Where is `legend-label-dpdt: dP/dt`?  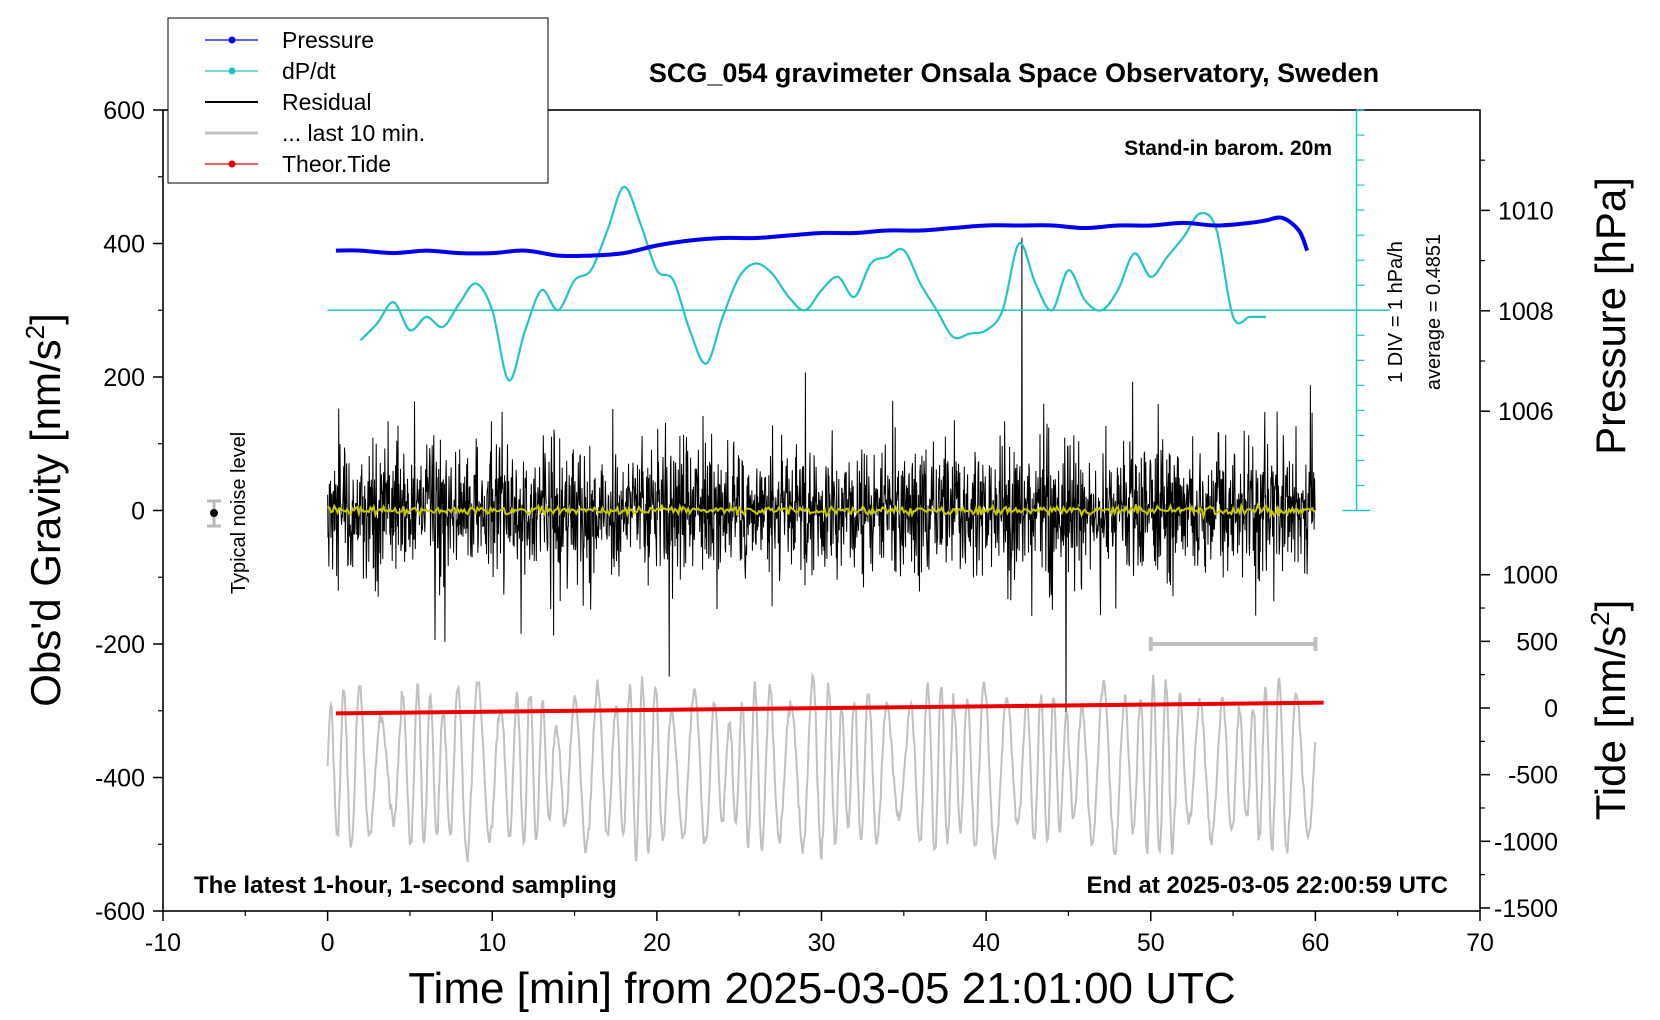
legend-label-dpdt: dP/dt is located at coordinates (309, 71).